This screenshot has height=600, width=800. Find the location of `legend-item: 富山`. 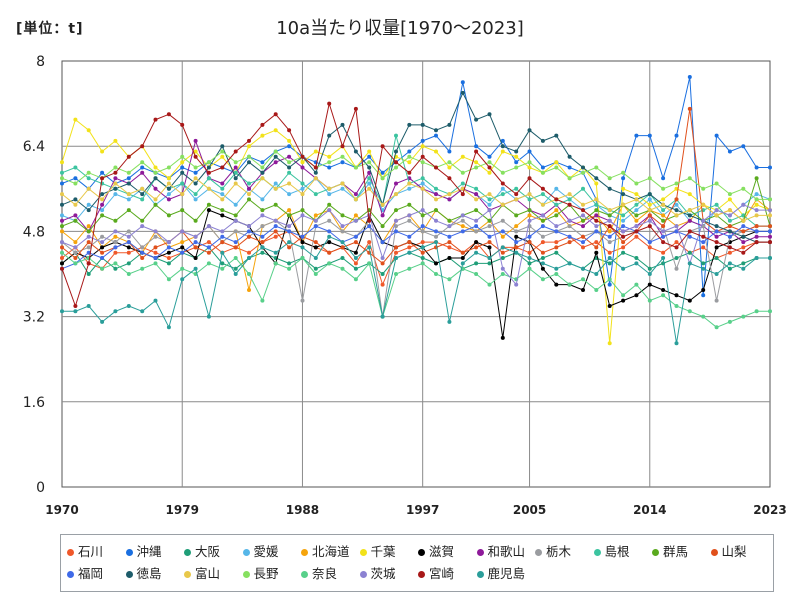

legend-item: 富山 is located at coordinates (202, 572).